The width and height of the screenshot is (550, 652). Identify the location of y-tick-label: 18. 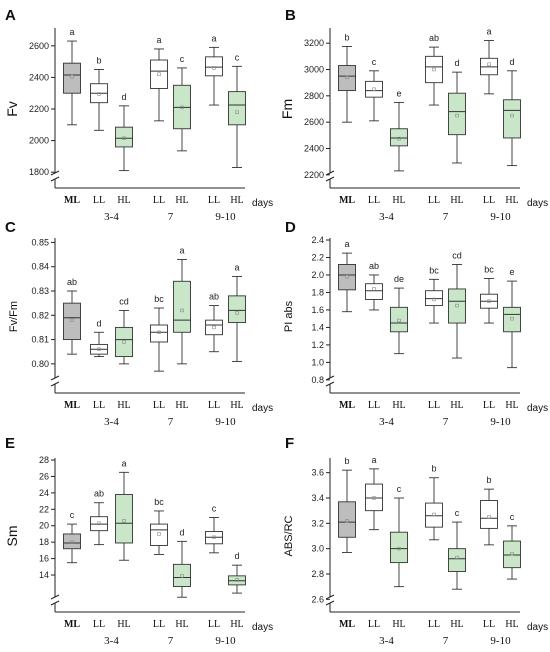
(44, 542).